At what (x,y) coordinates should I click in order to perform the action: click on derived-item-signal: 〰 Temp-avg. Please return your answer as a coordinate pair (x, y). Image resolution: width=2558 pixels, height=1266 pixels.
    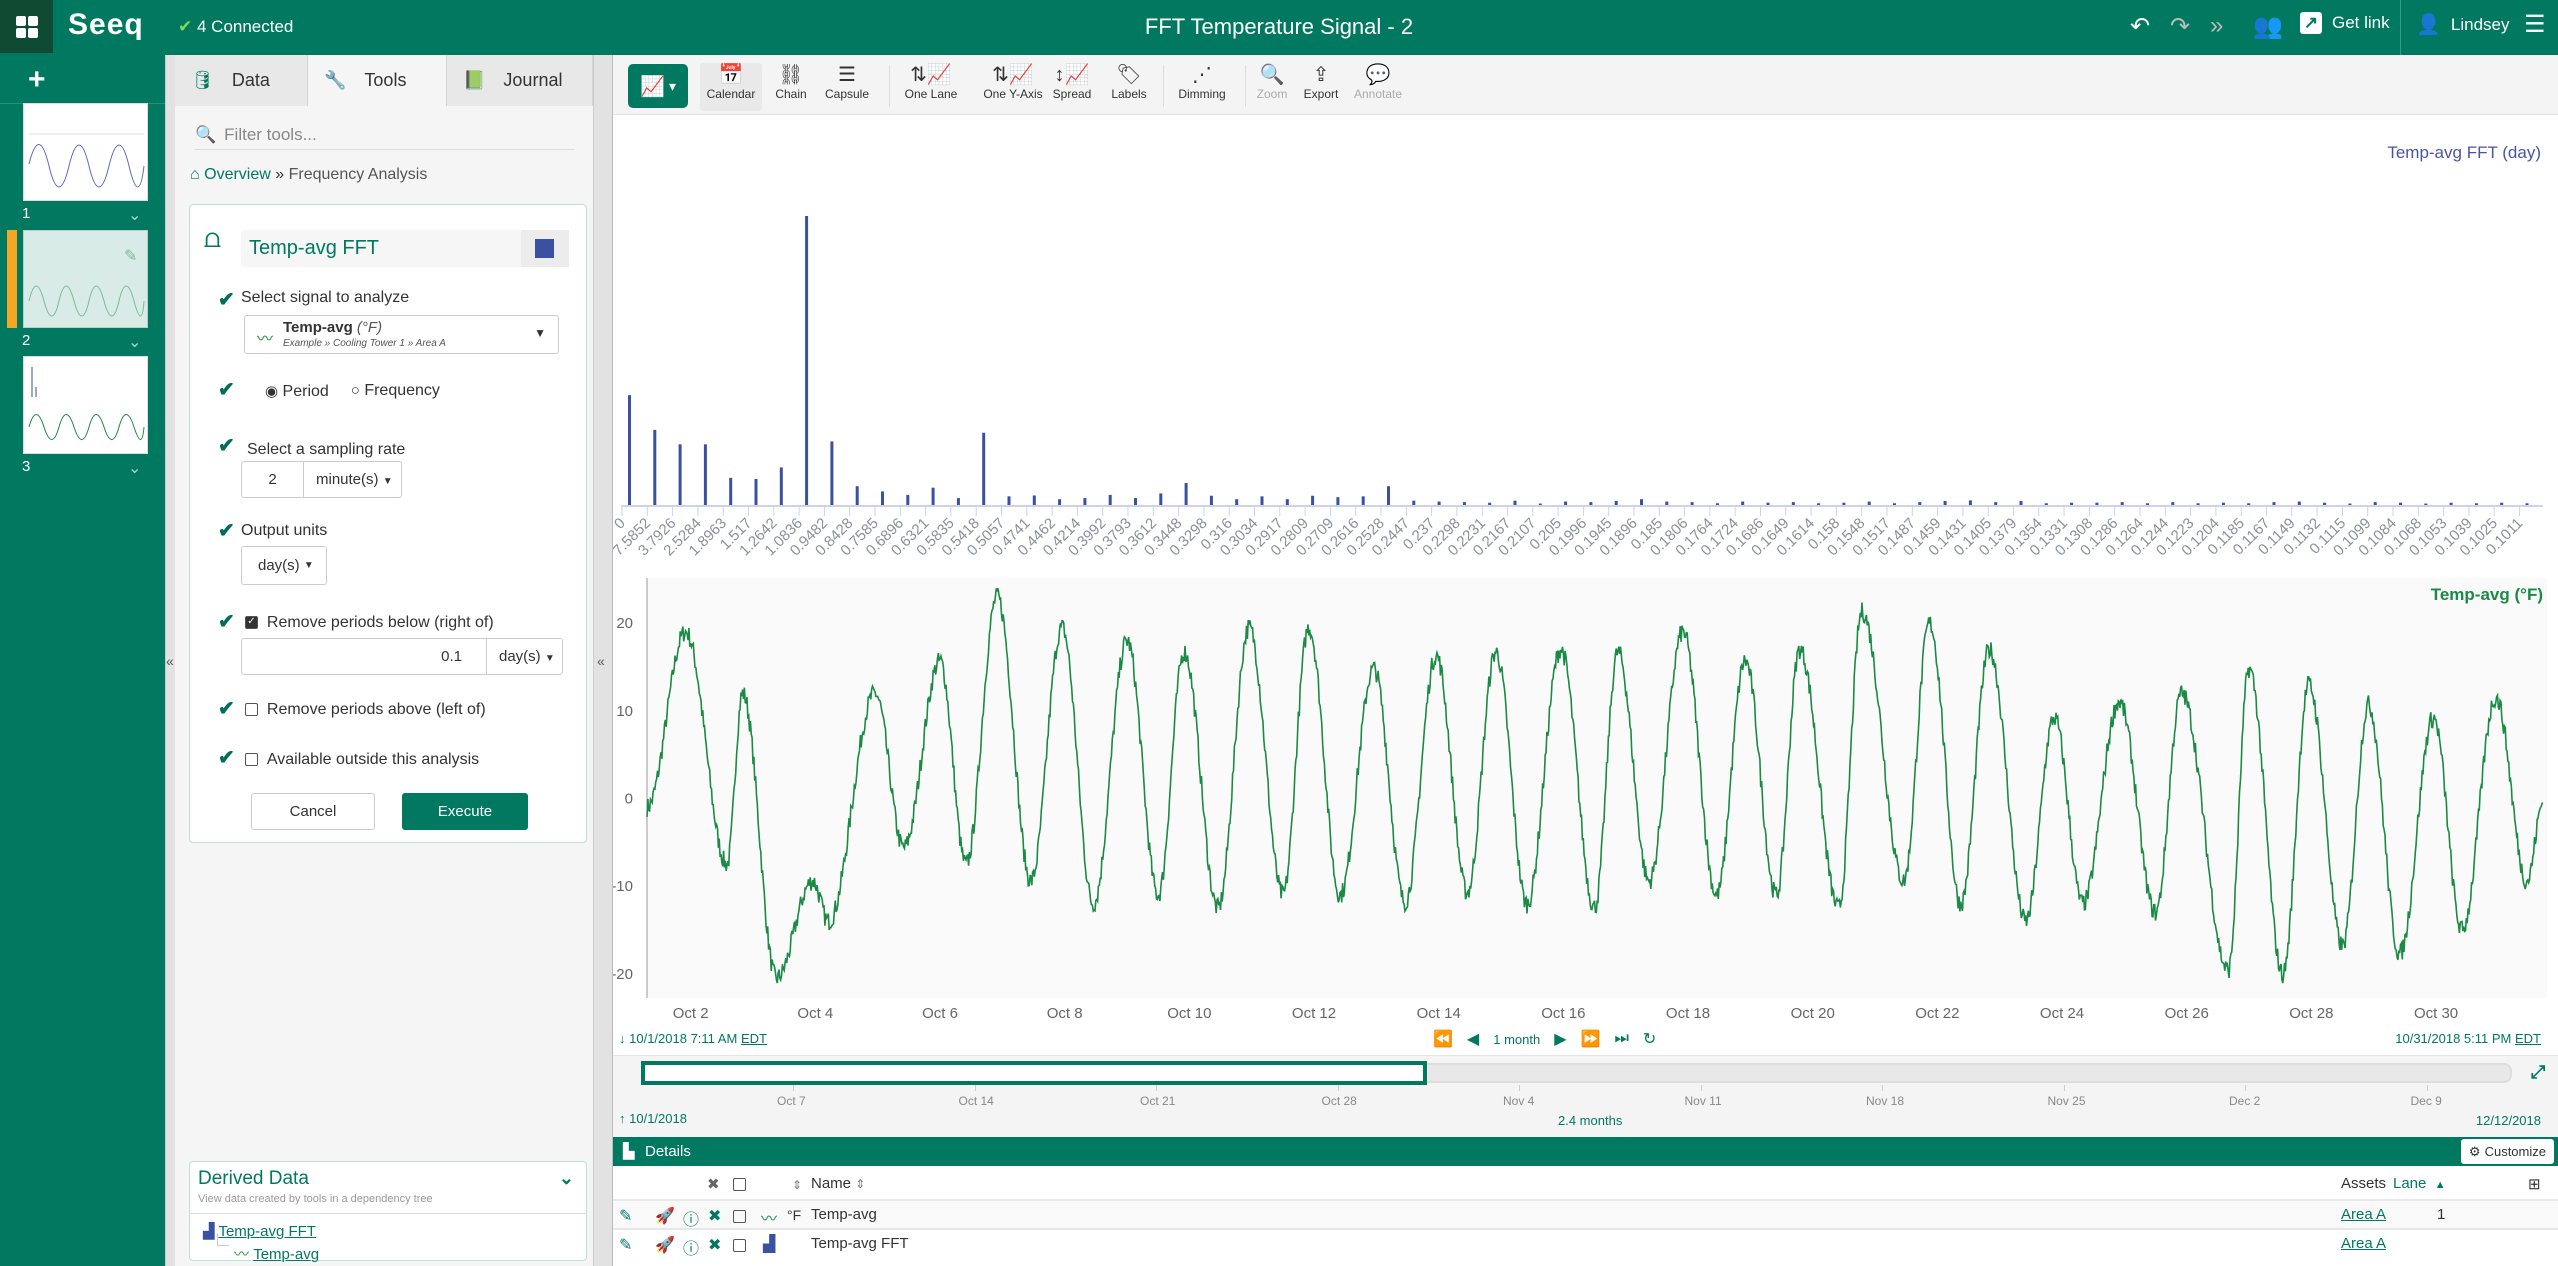
    Looking at the image, I should click on (276, 1253).